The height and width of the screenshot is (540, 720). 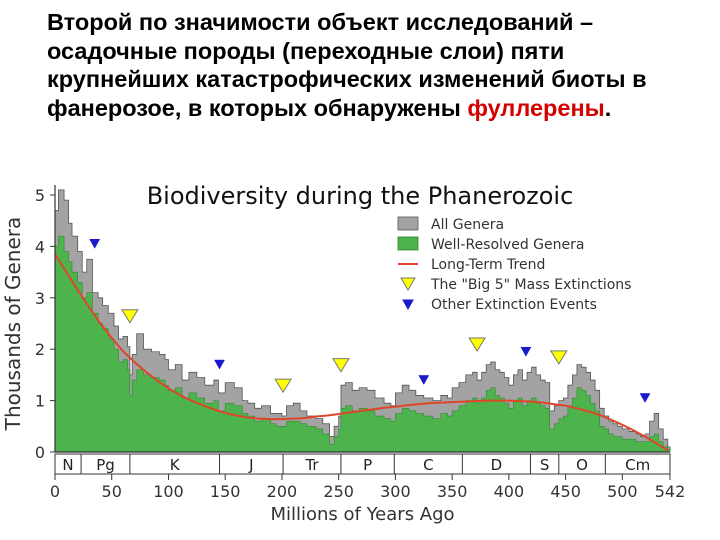 What do you see at coordinates (112, 491) in the screenshot?
I see `x-tick-label: 50` at bounding box center [112, 491].